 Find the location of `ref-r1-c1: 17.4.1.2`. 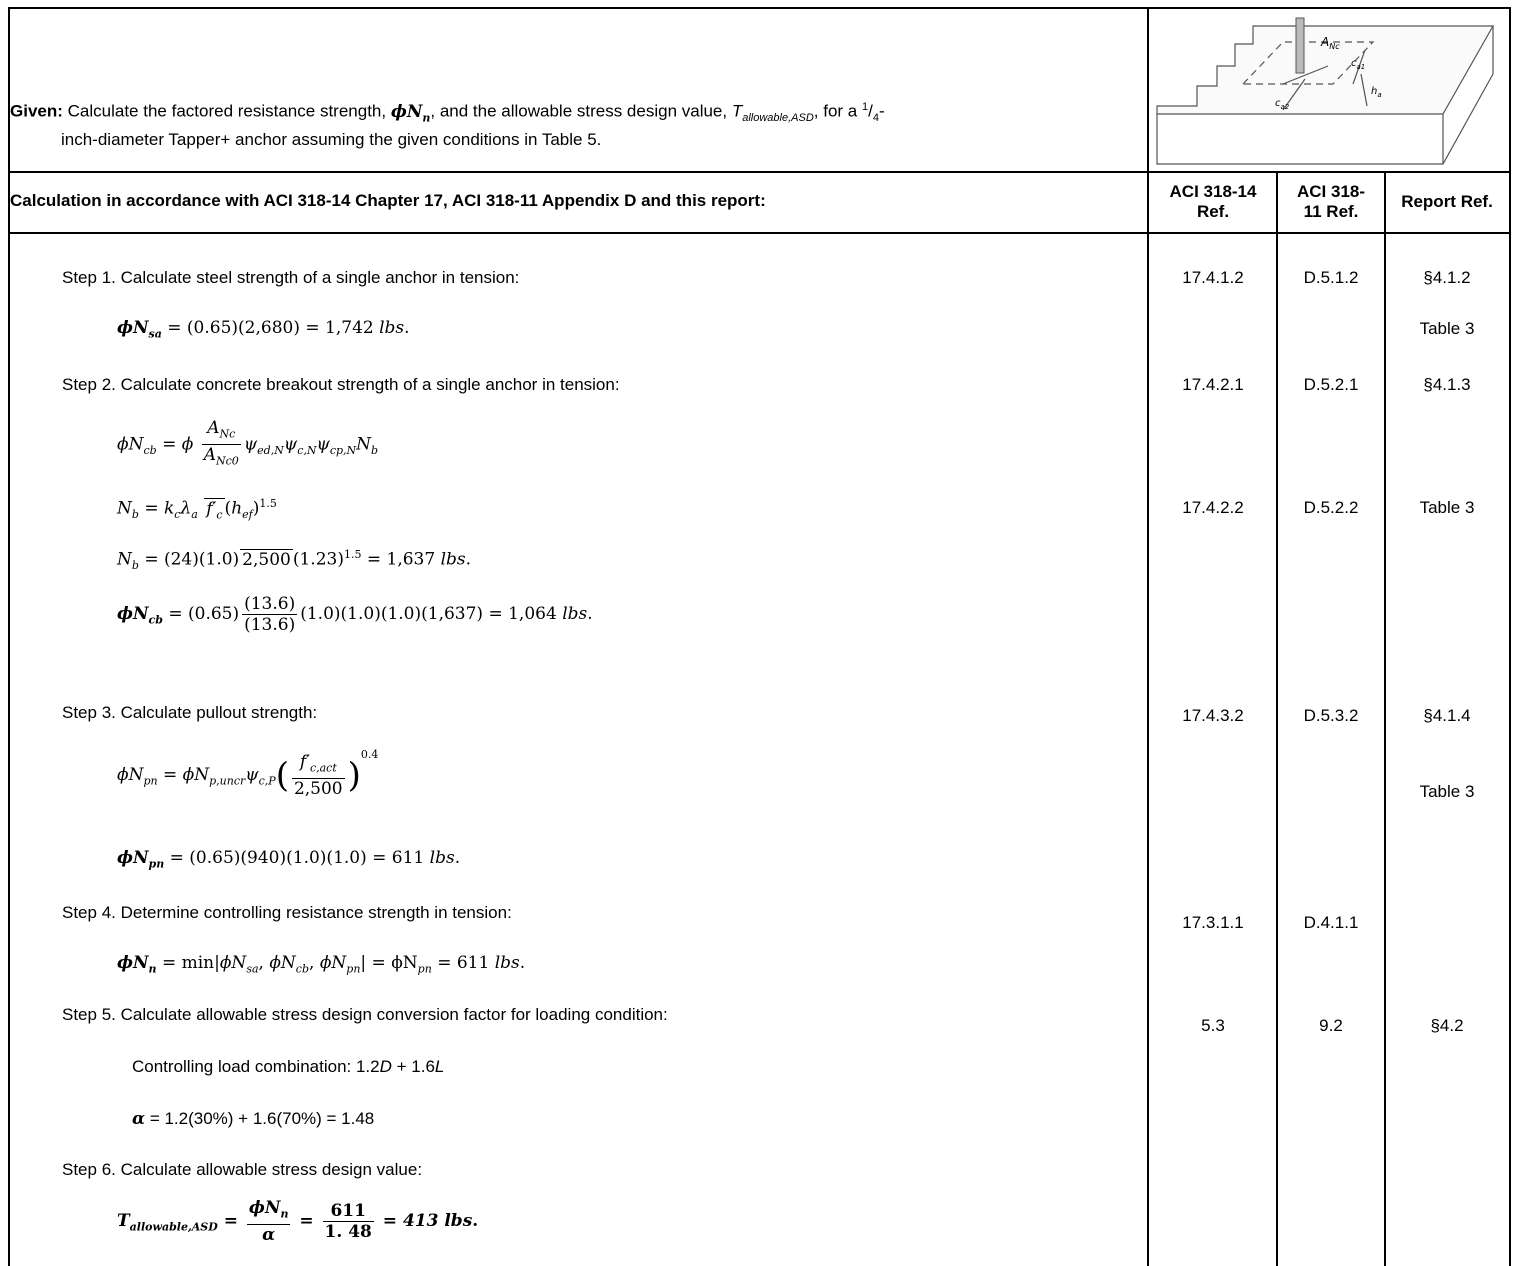

ref-r1-c1: 17.4.1.2 is located at coordinates (1213, 277).